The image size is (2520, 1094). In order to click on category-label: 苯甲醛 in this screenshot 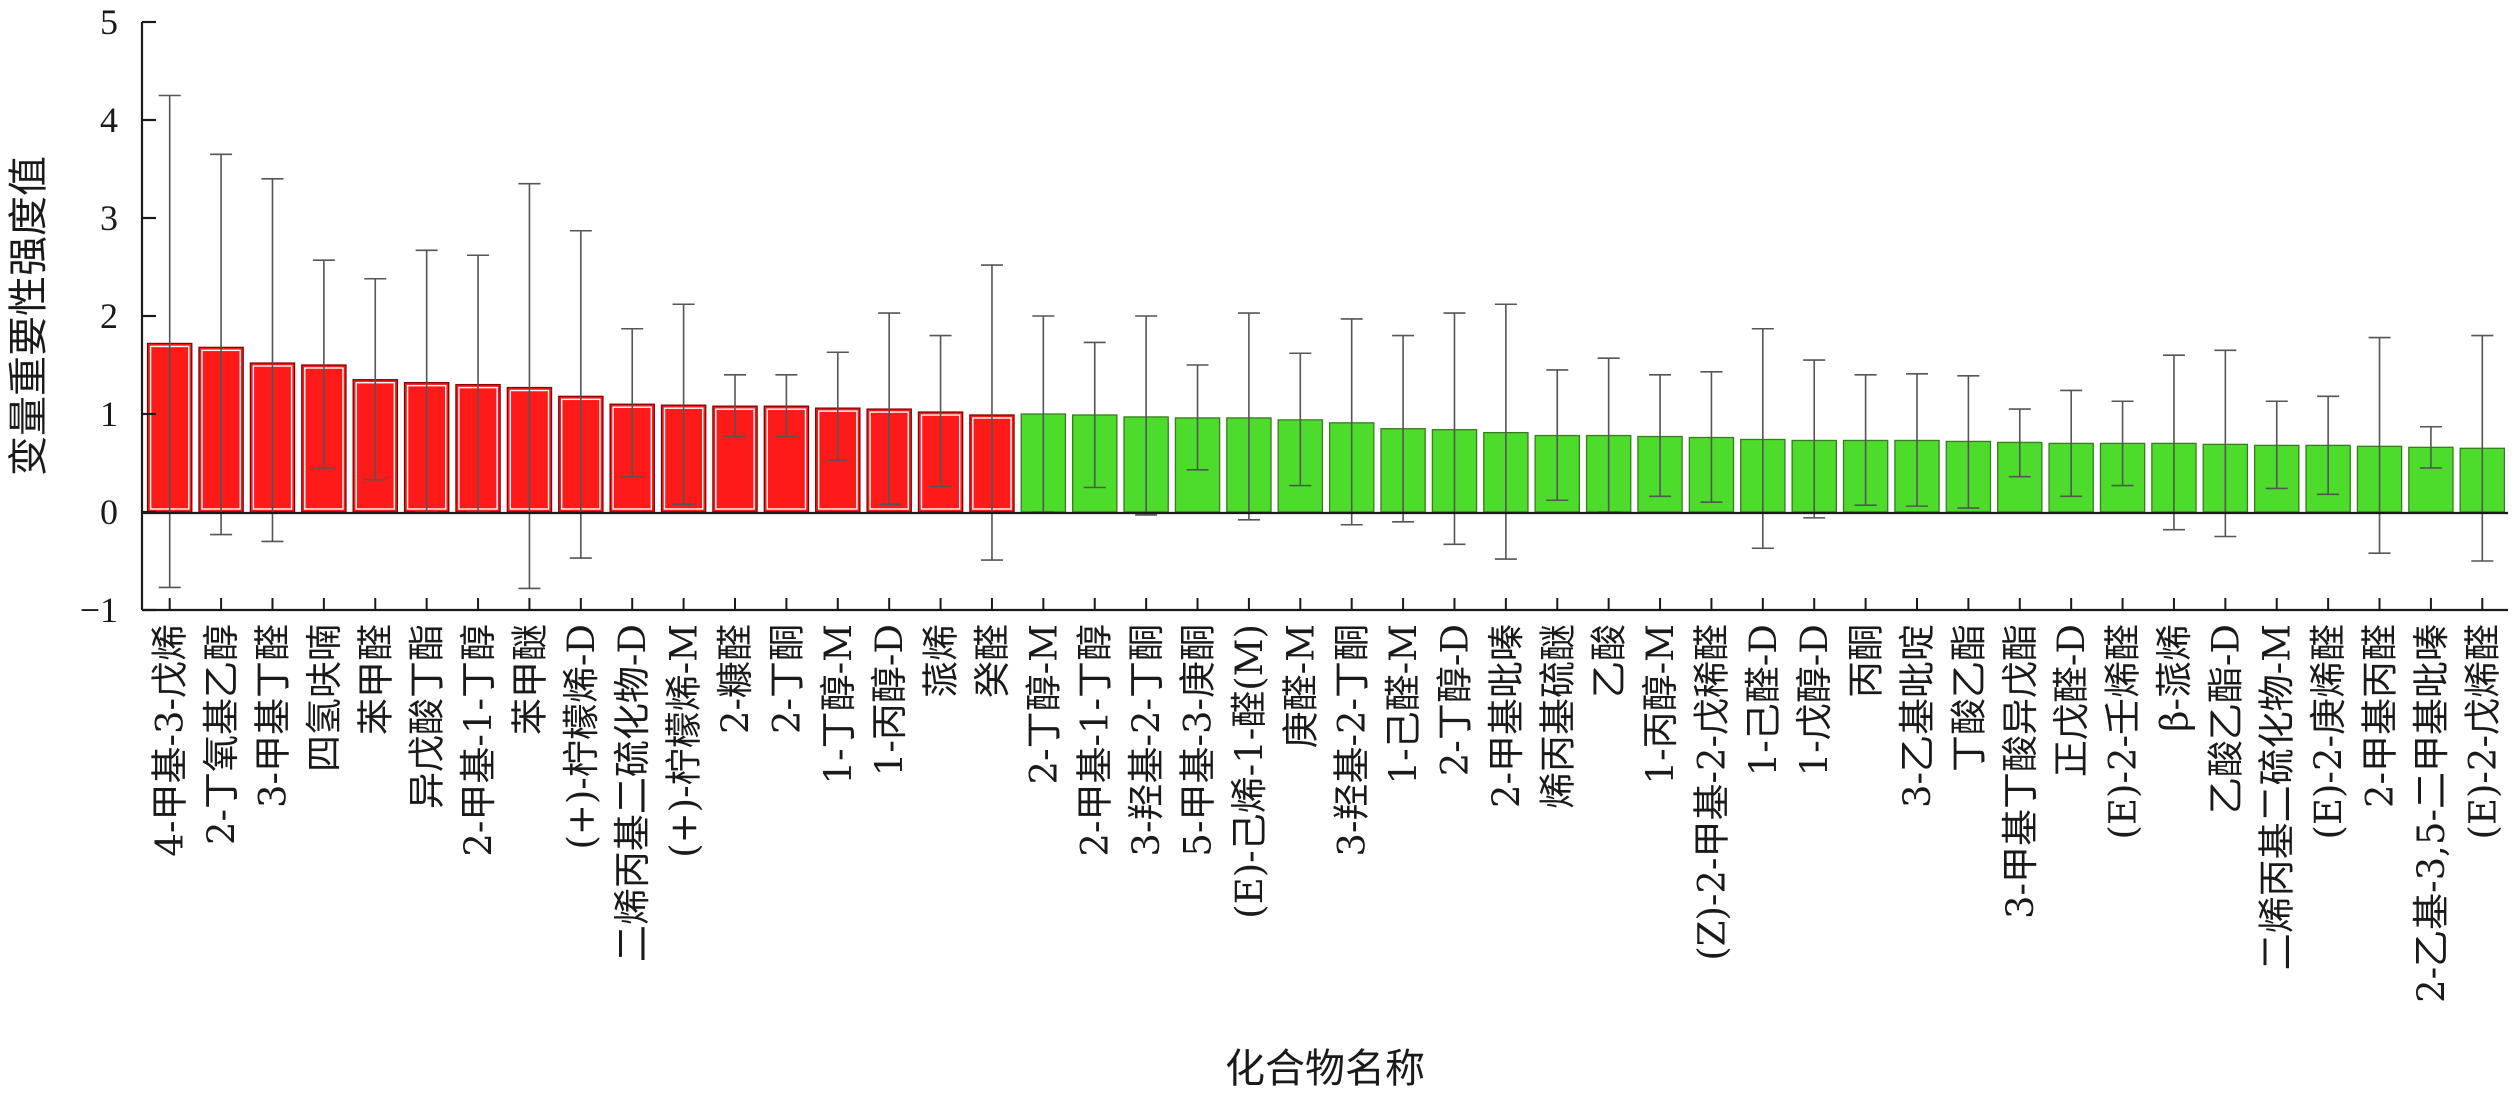, I will do `click(375, 679)`.